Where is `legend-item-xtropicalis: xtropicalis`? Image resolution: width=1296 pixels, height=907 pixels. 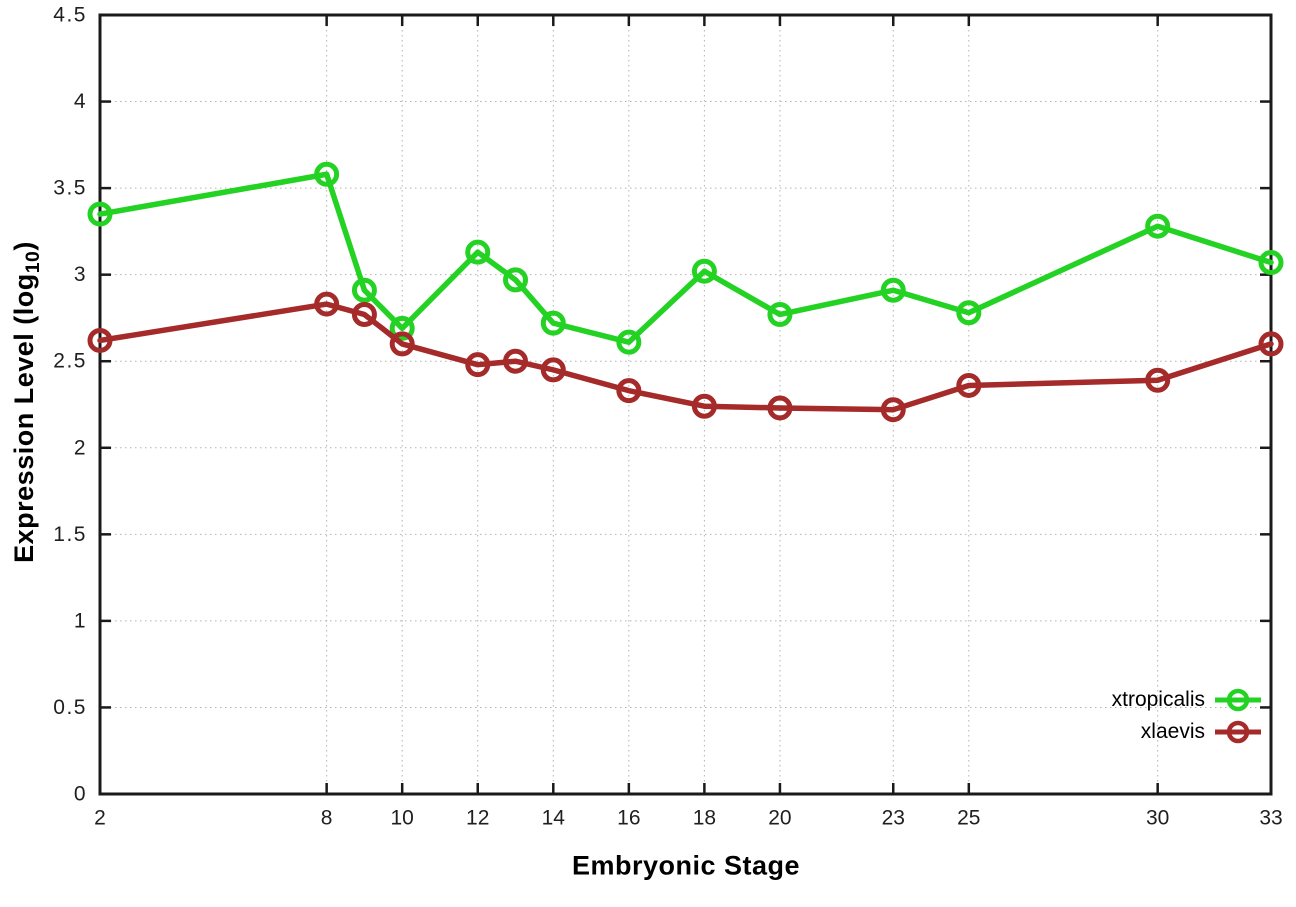
legend-item-xtropicalis: xtropicalis is located at coordinates (1187, 699).